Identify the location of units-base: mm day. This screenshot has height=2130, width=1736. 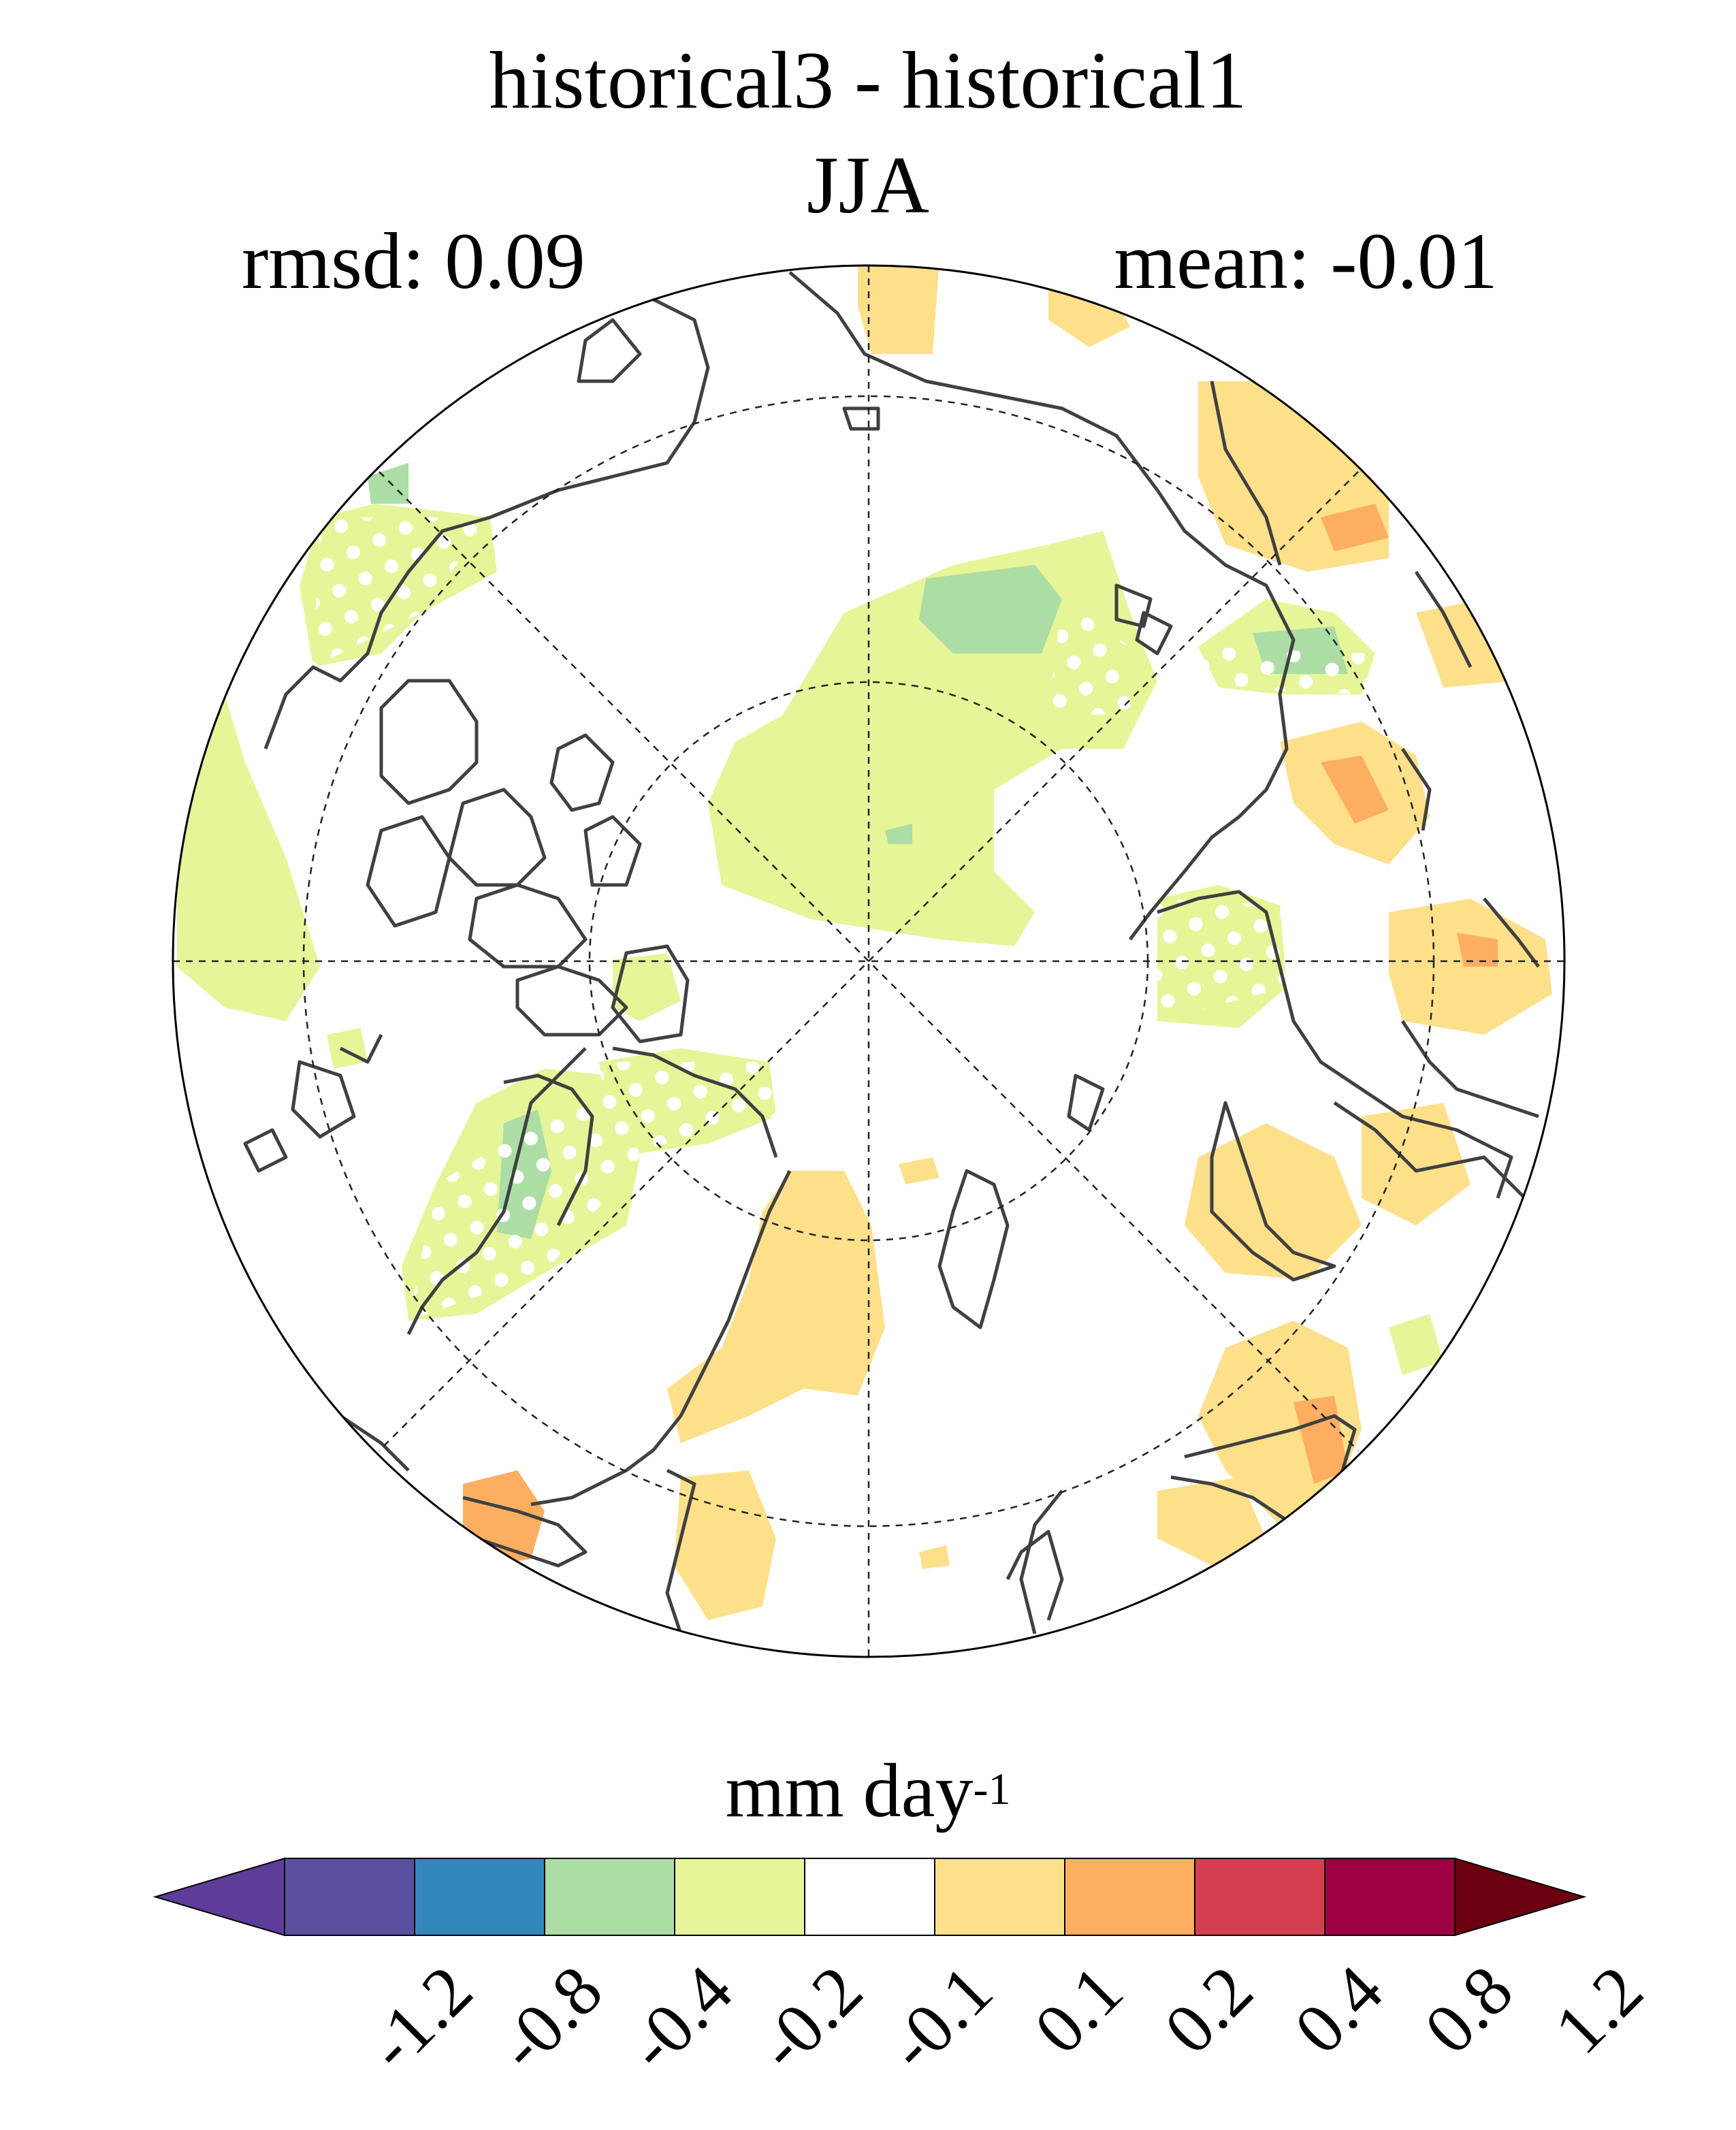
(849, 1791).